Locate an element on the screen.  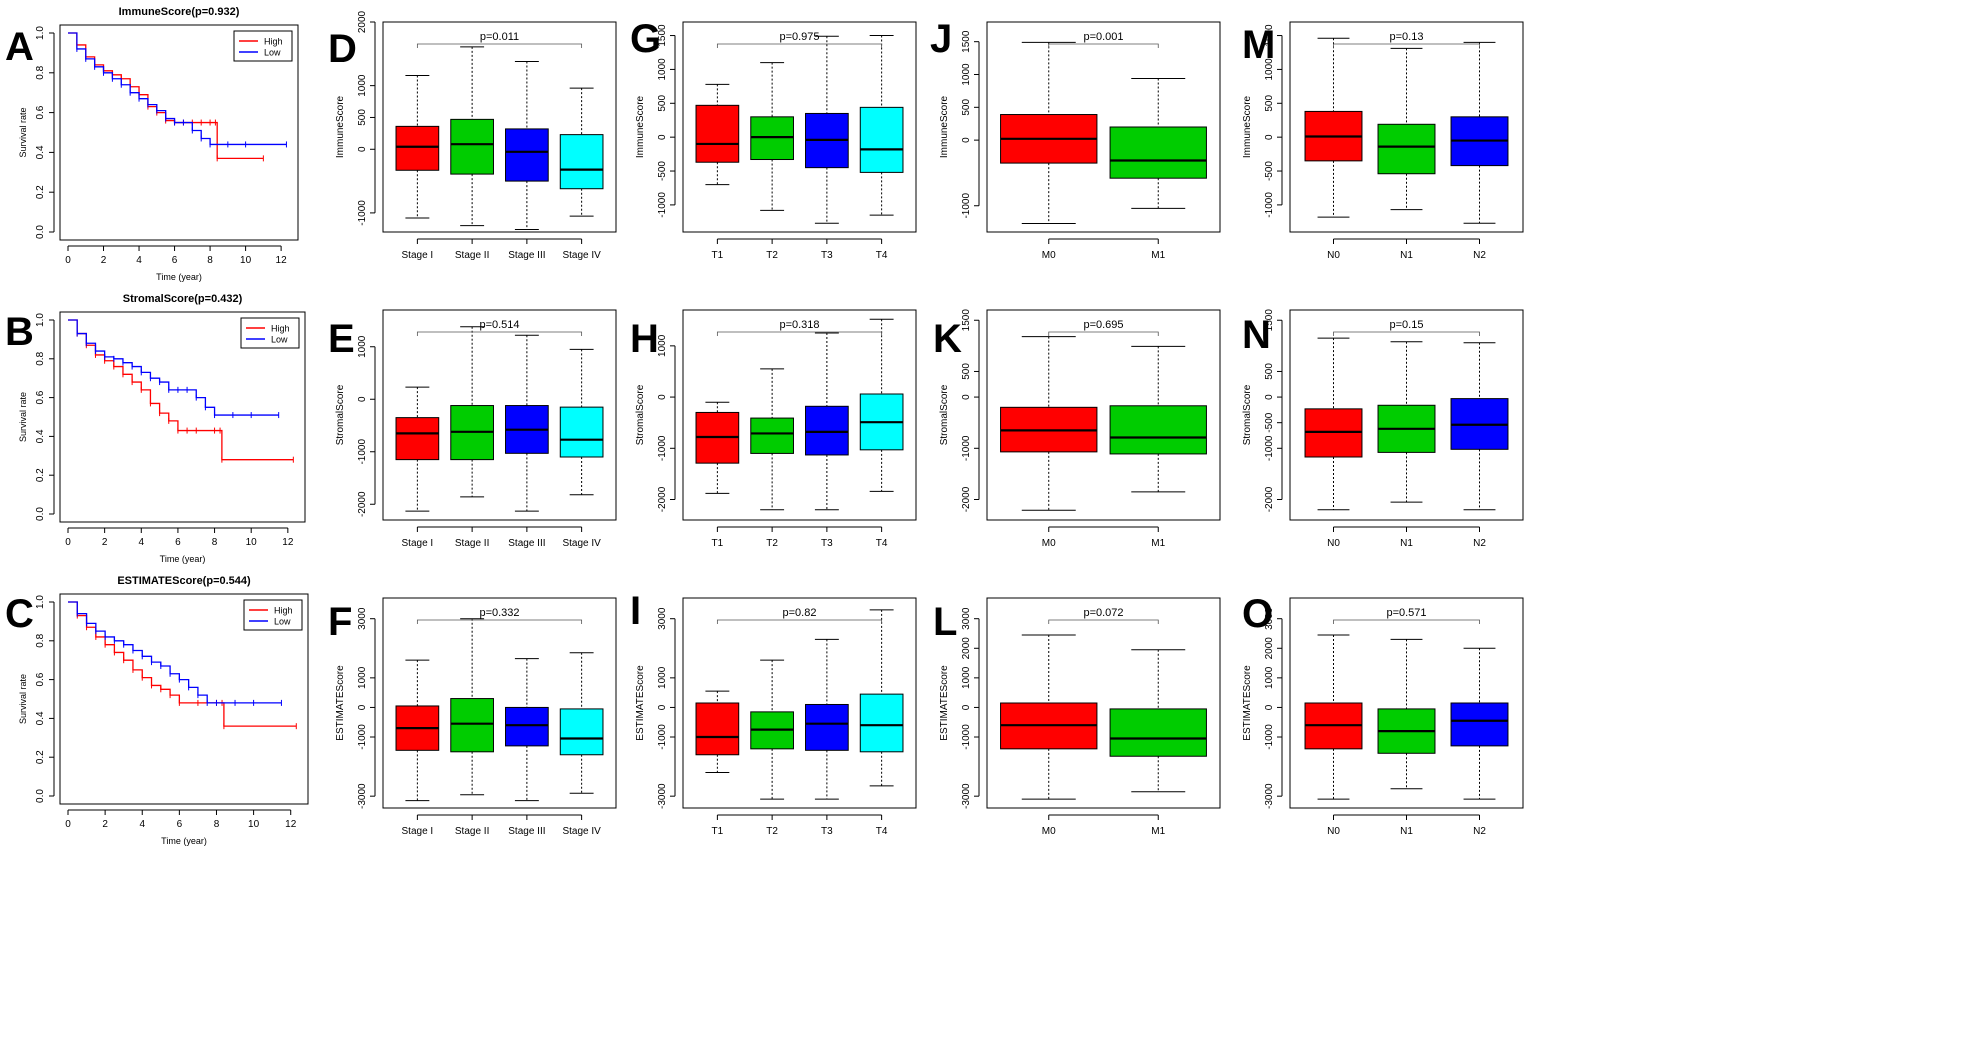
panel-letter: B is located at coordinates (19, 332).